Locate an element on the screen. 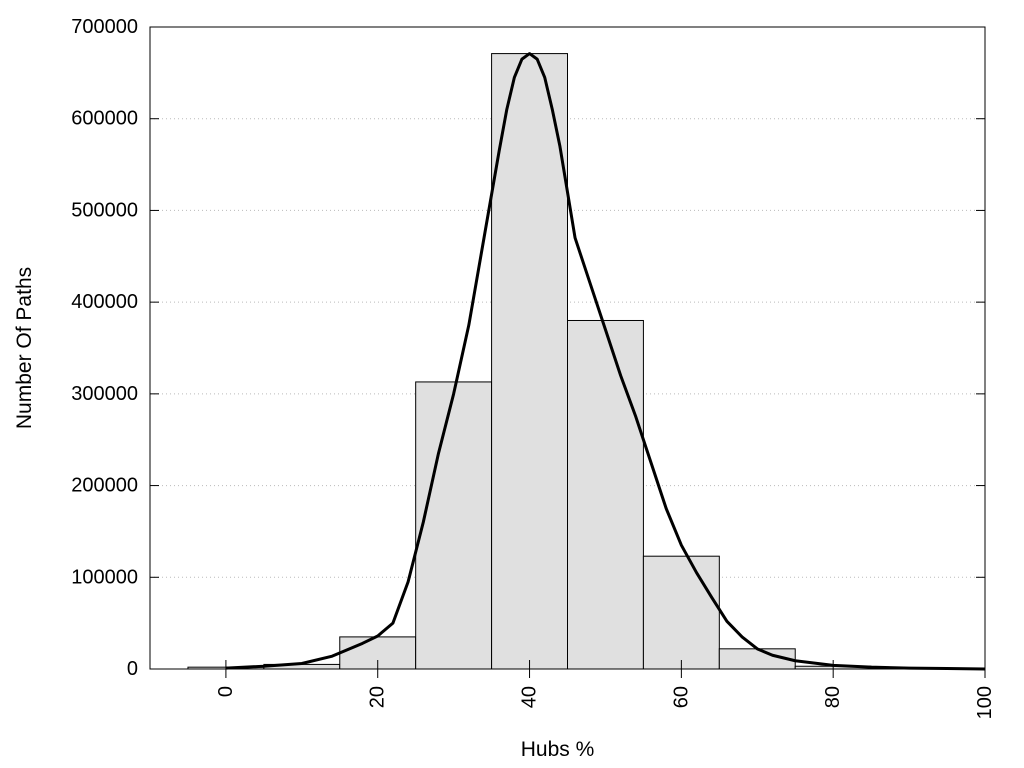 The width and height of the screenshot is (1024, 768). x-tick-label-4: 80 is located at coordinates (833, 697).